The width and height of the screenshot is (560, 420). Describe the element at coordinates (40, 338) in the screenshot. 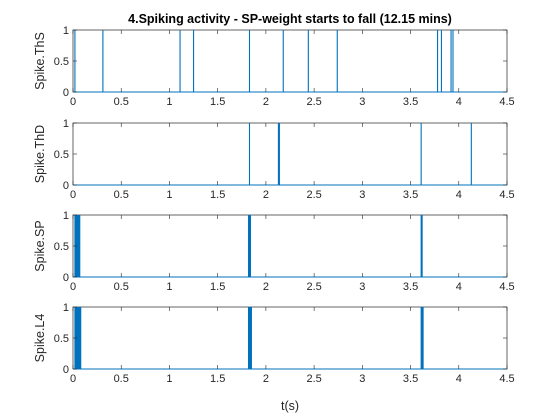

I see `y-axis-label: Spike.L4` at that location.